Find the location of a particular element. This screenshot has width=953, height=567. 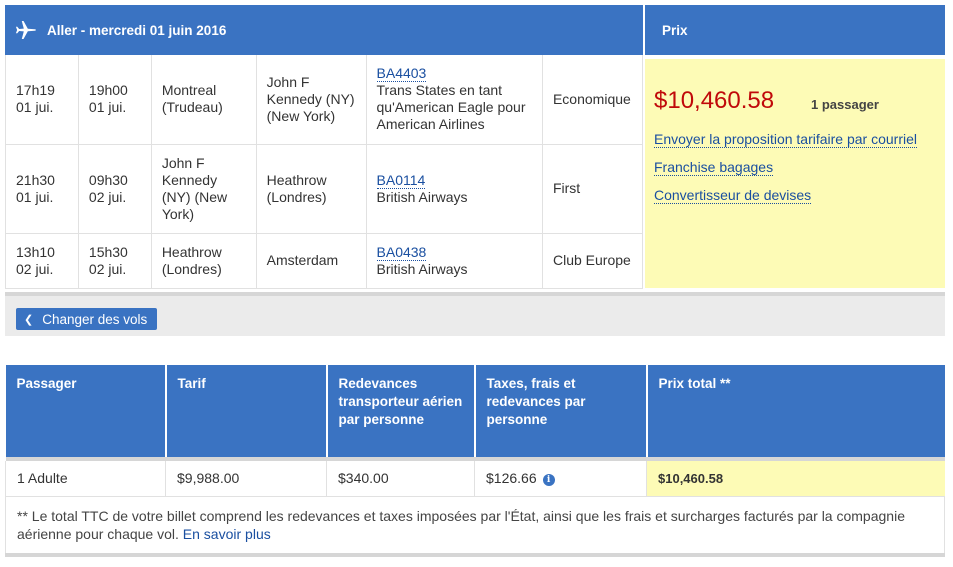

depart-time: 13h10 is located at coordinates (35, 251).